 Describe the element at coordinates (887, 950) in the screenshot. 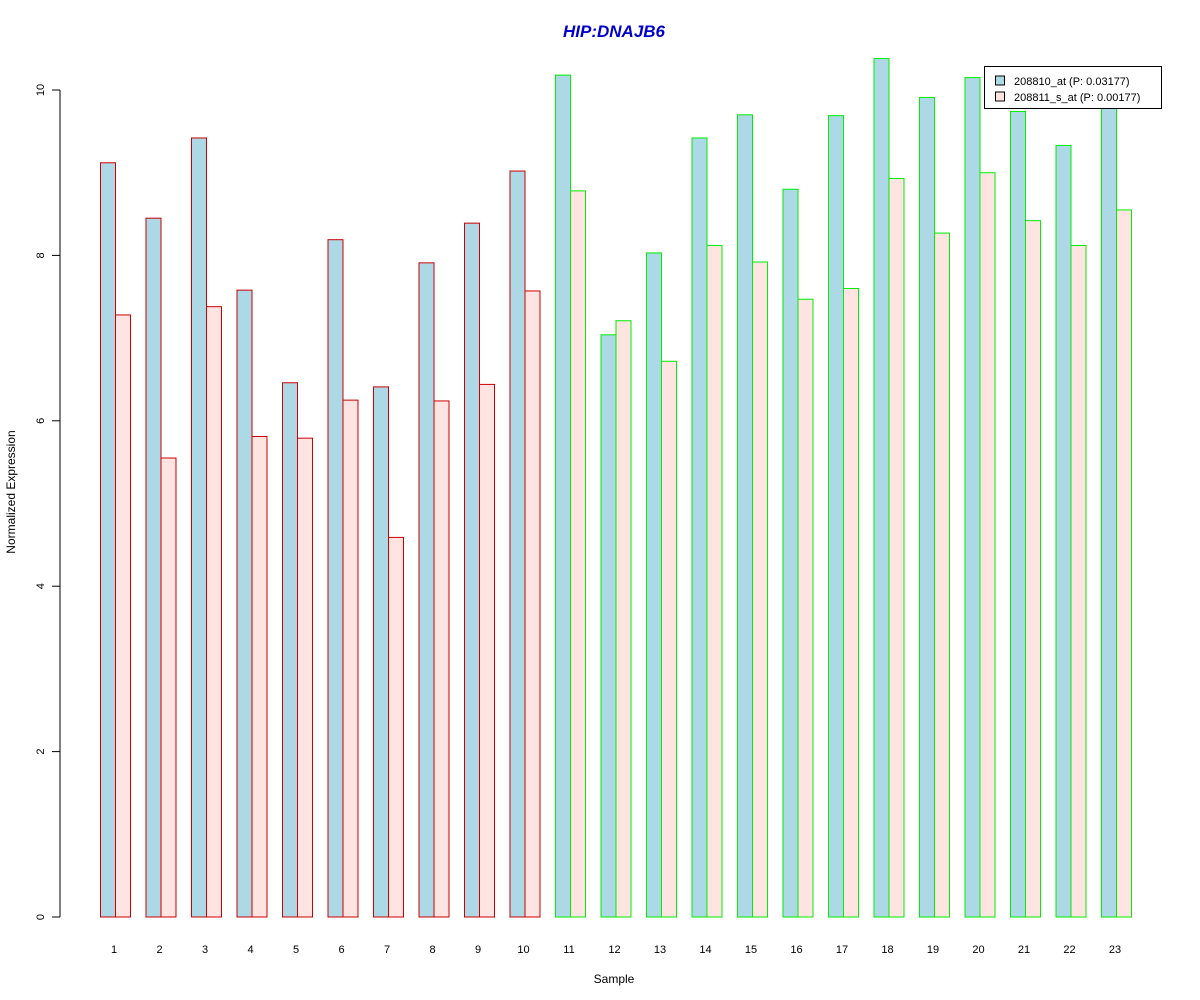

I see `x-tick-label: 18` at that location.